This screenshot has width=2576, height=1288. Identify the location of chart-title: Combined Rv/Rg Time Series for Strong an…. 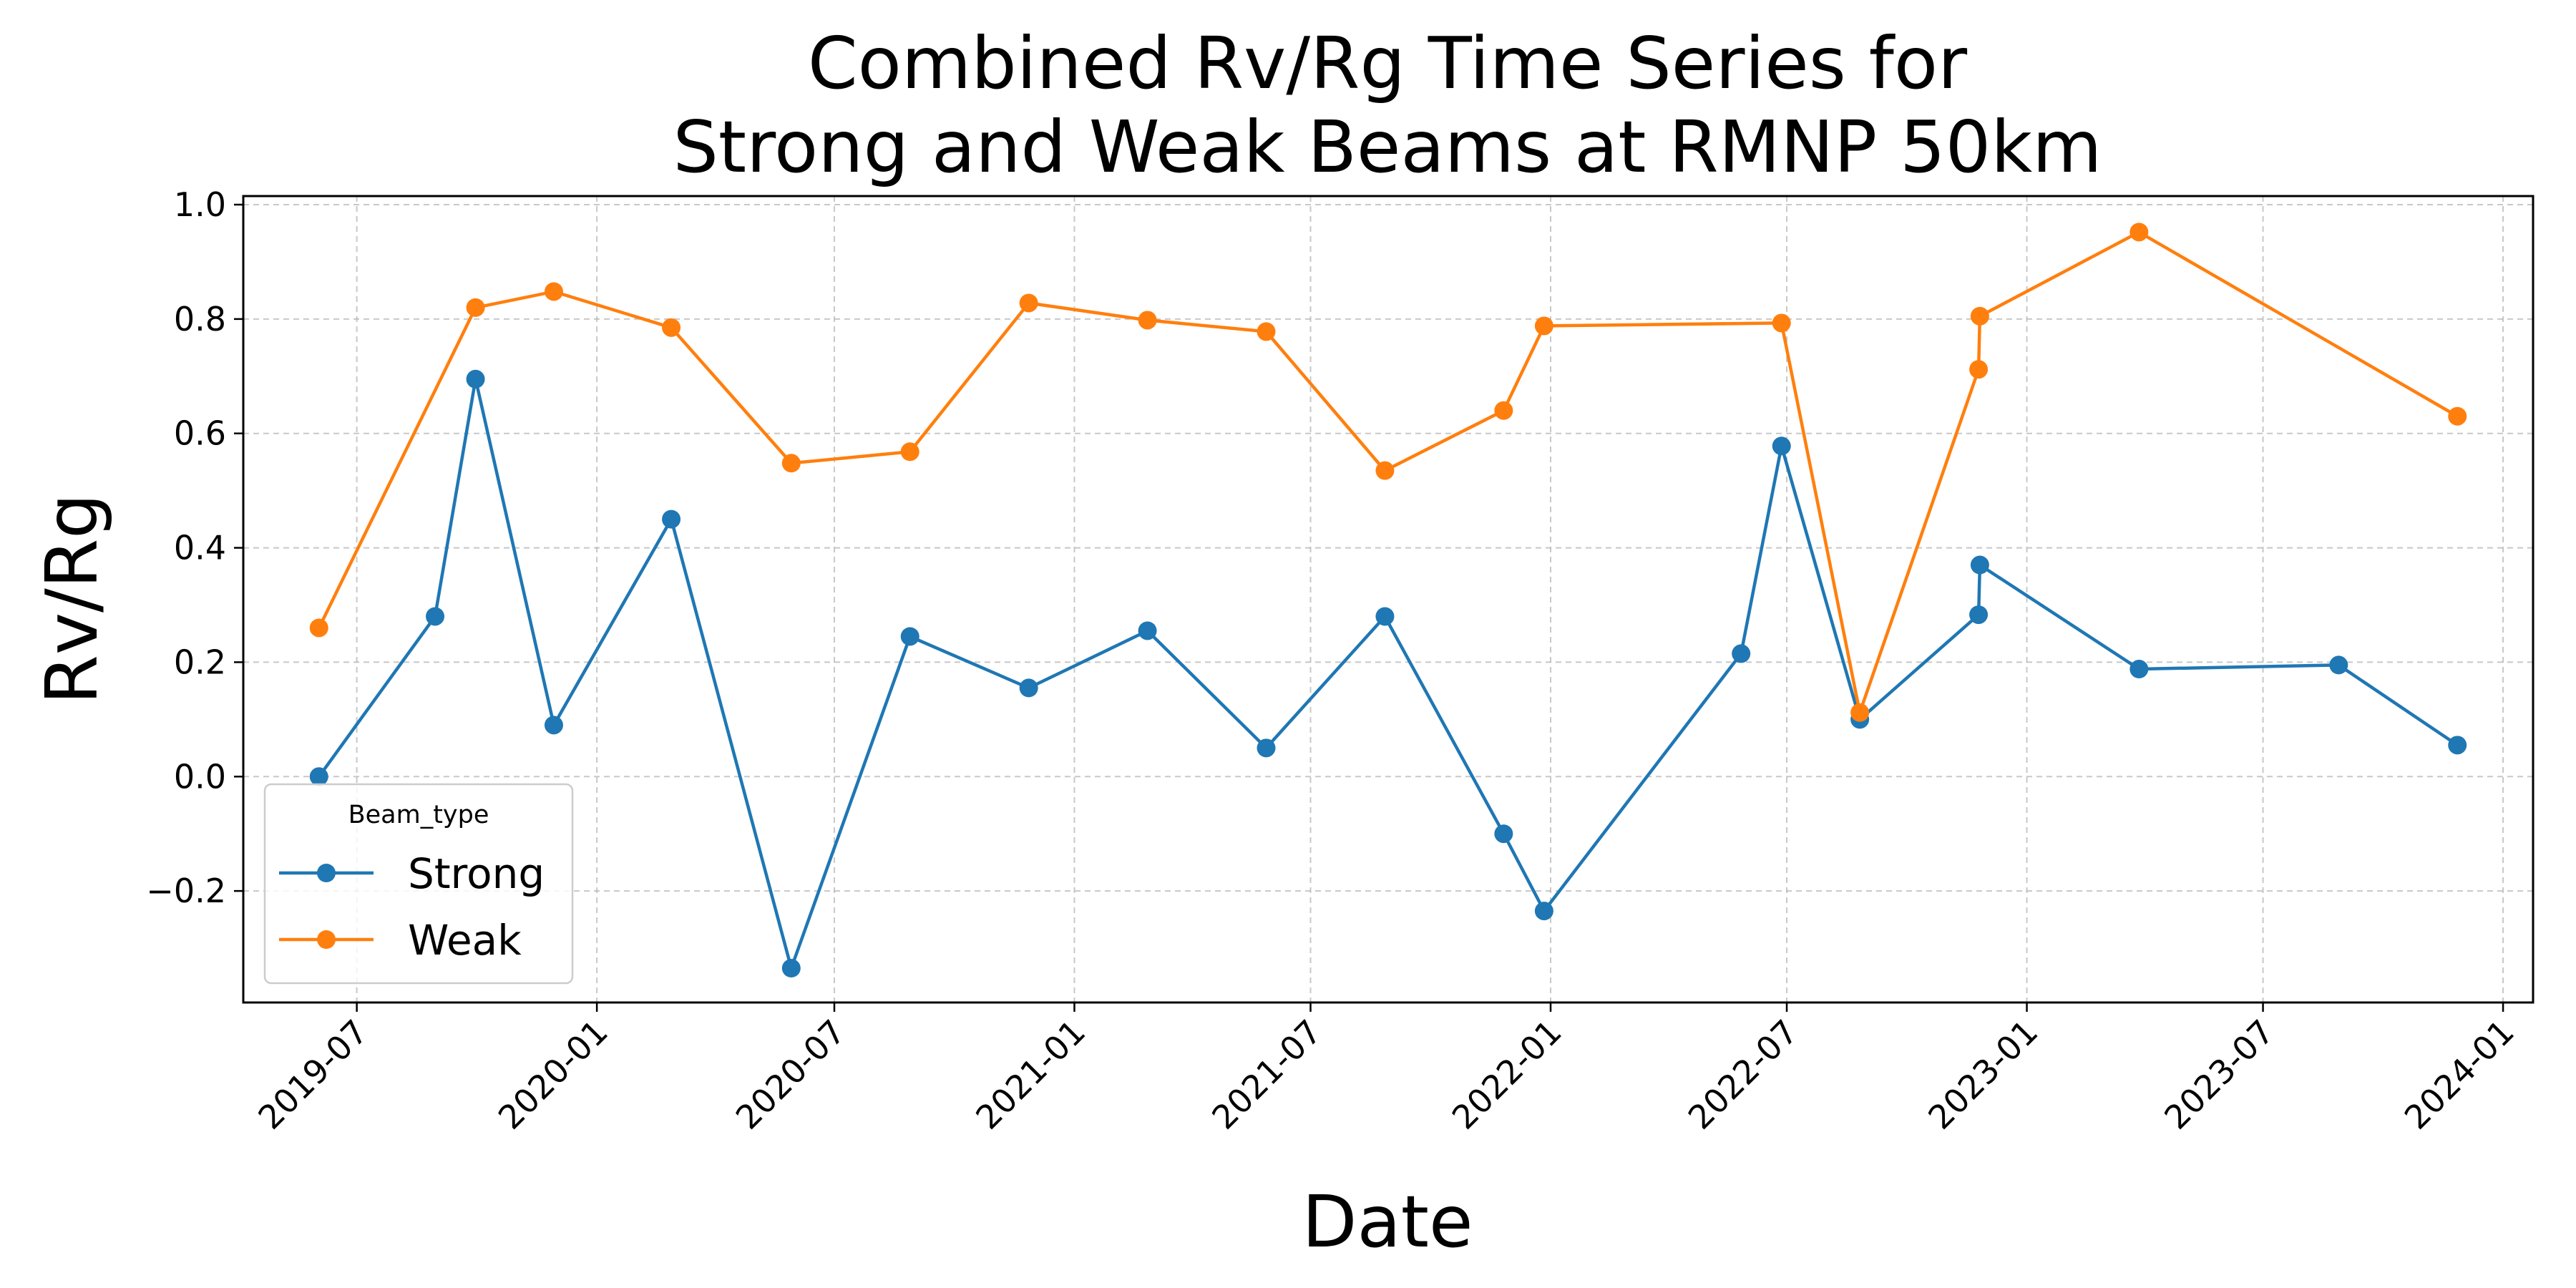
(1387, 105).